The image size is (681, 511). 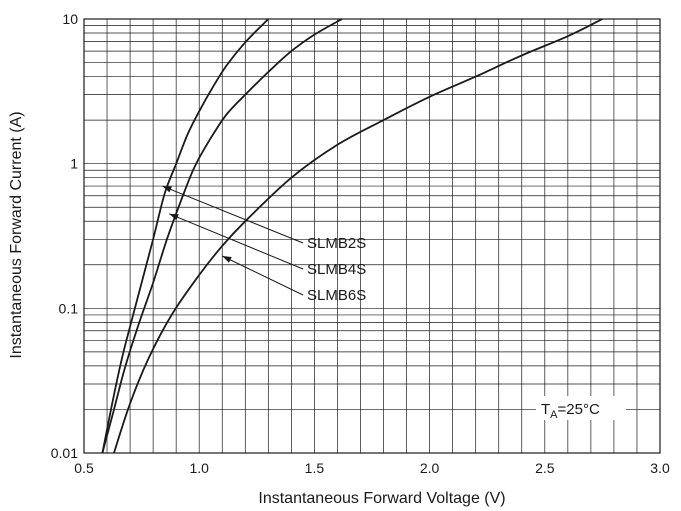 I want to click on y-tick-label: 0.1, so click(x=69, y=308).